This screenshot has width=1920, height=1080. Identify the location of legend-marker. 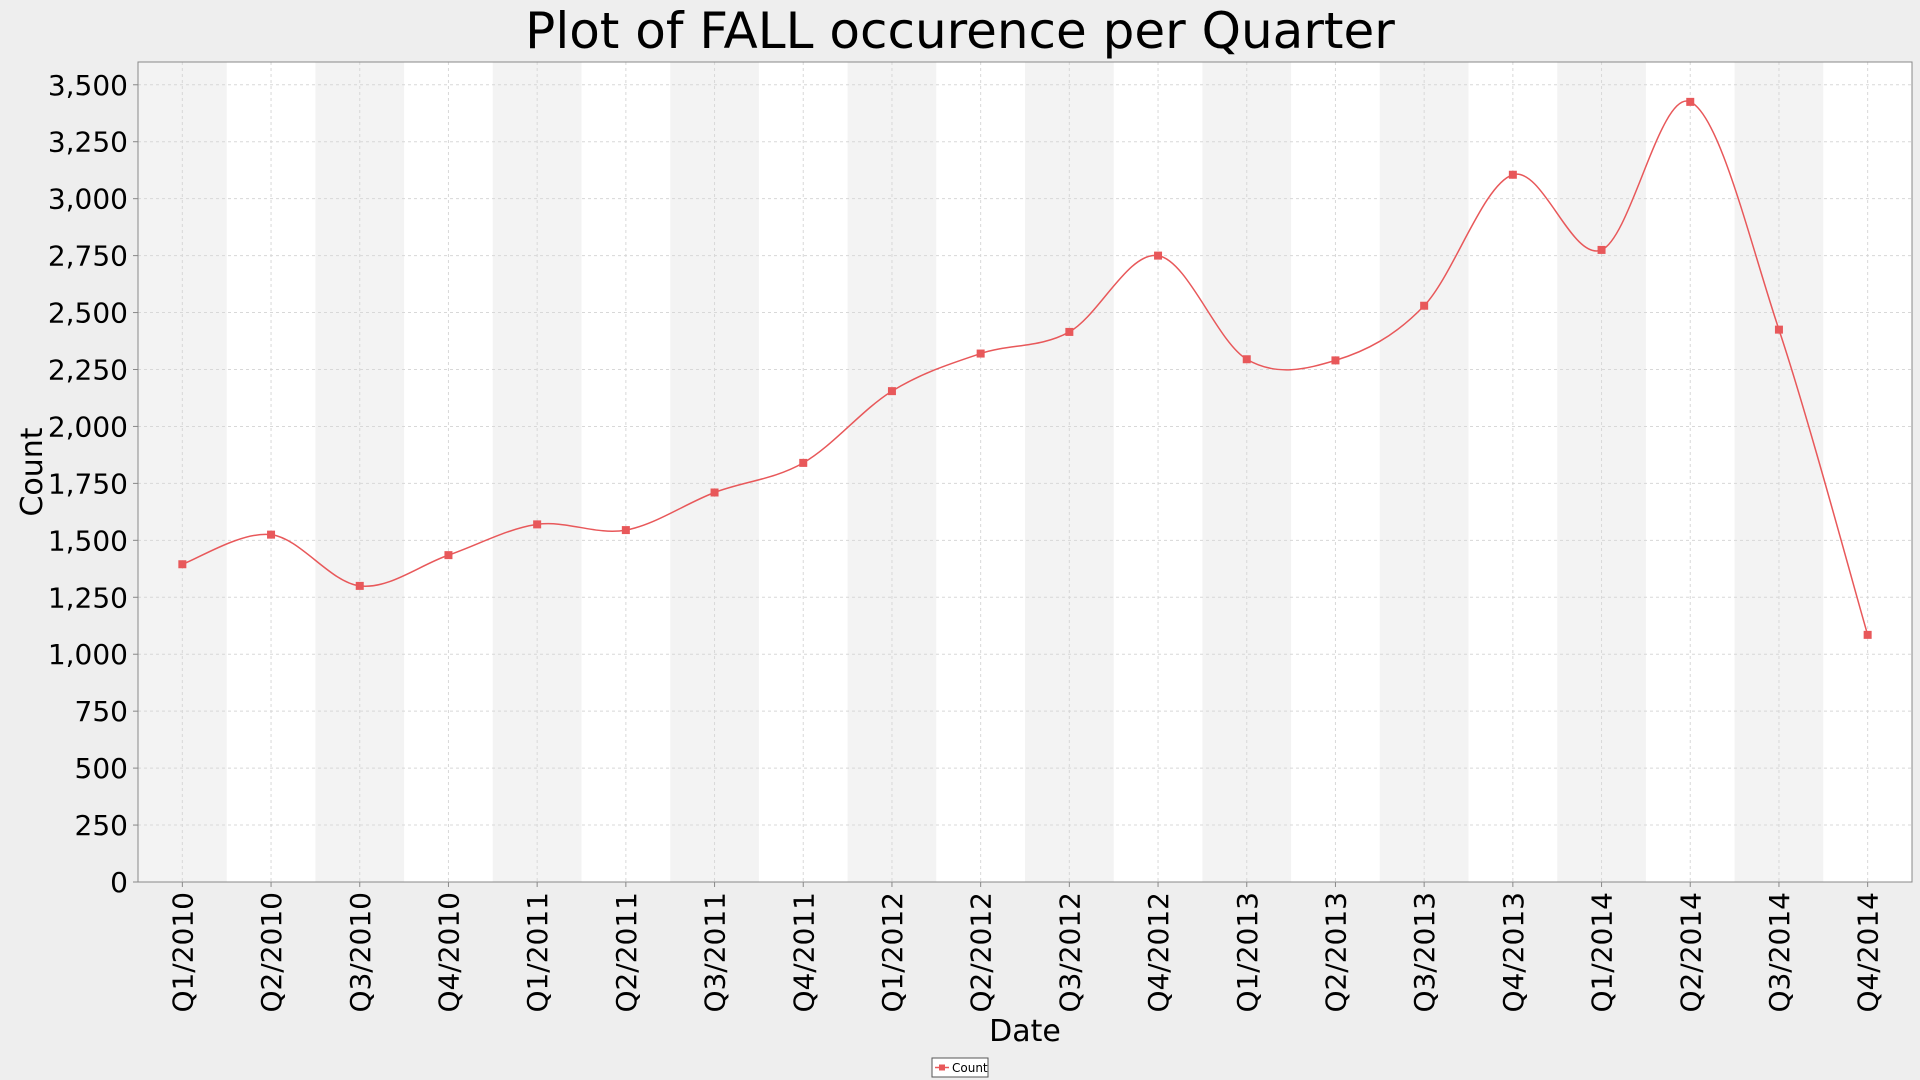
(942, 1067).